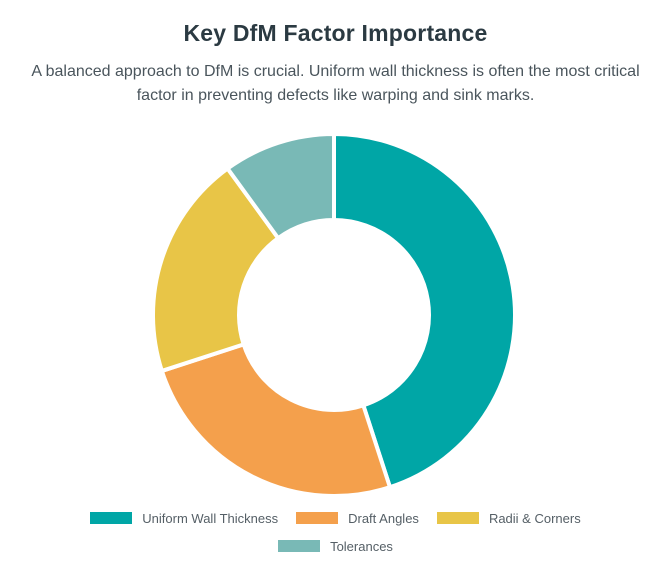 The image size is (671, 571). I want to click on legend-label: Draft Angles, so click(383, 518).